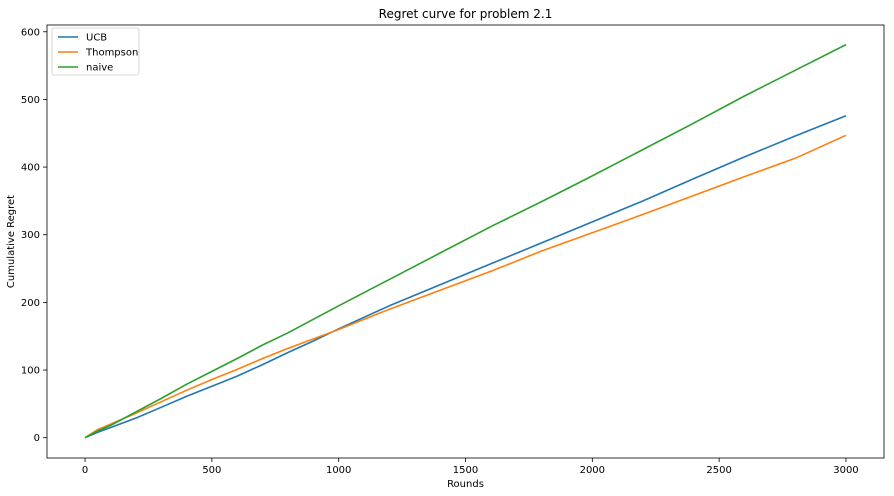 The width and height of the screenshot is (894, 496). Describe the element at coordinates (30, 168) in the screenshot. I see `y-tick-label: 400` at that location.